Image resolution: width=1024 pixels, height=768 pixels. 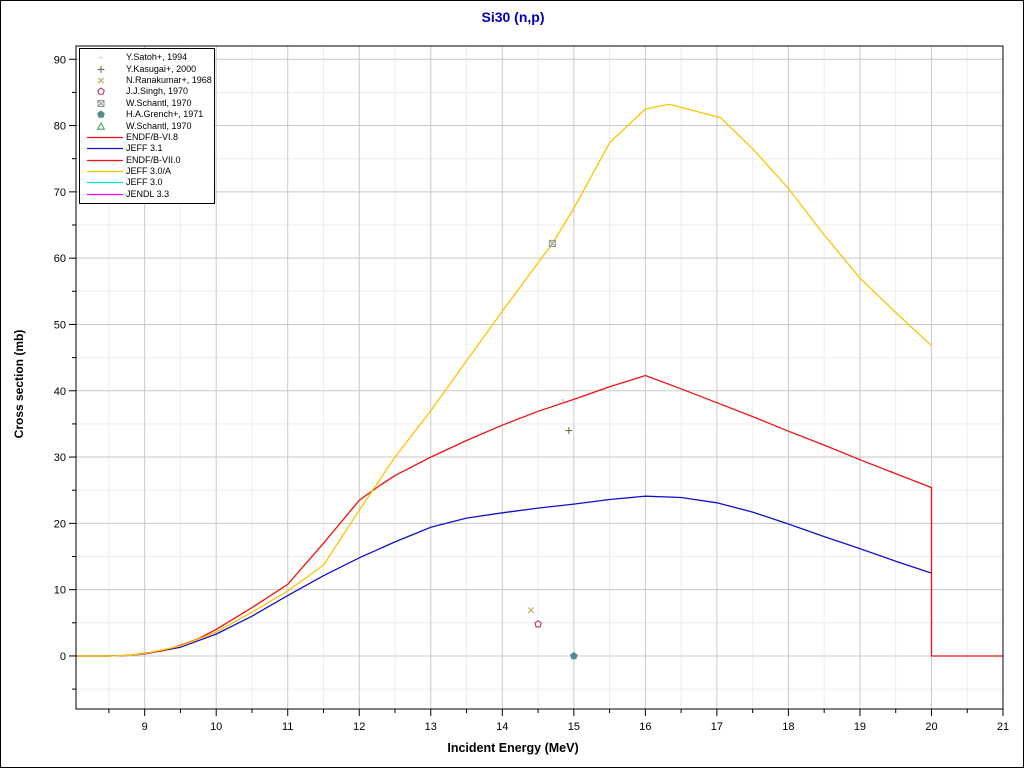 I want to click on legend-item: JENDL 3.3, so click(x=147, y=194).